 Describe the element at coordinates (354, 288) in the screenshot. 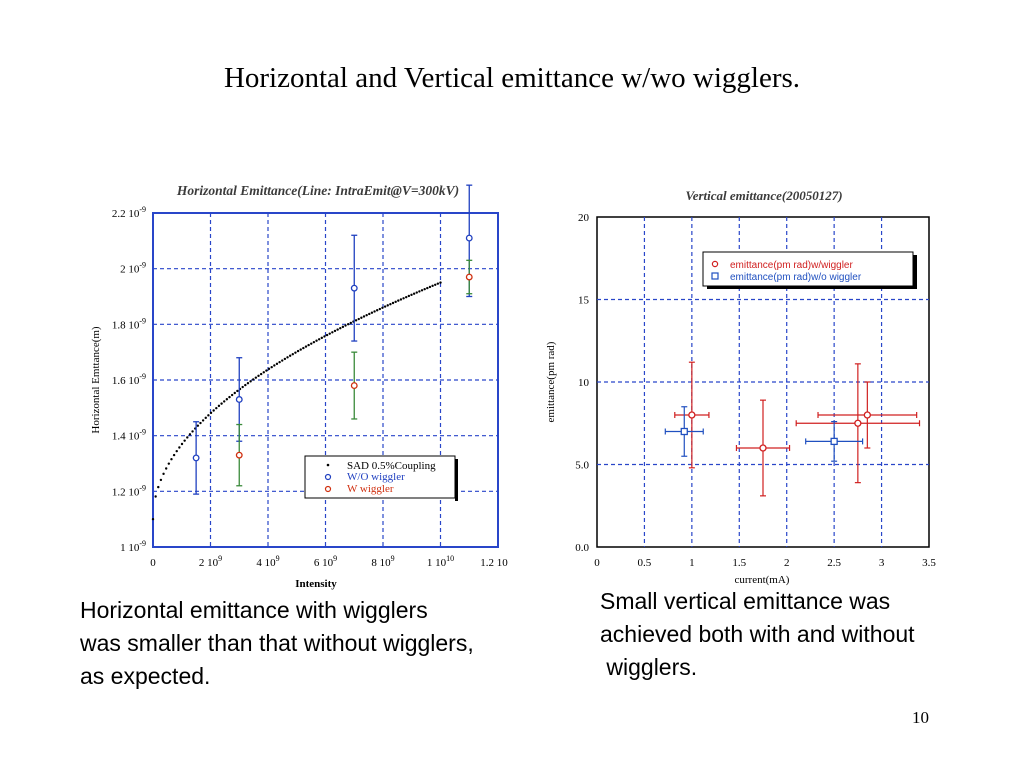

I see `wo-wiggler-point` at that location.